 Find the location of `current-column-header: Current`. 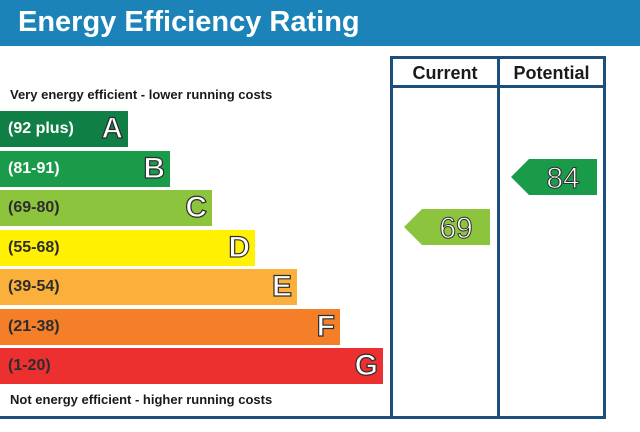

current-column-header: Current is located at coordinates (445, 73).